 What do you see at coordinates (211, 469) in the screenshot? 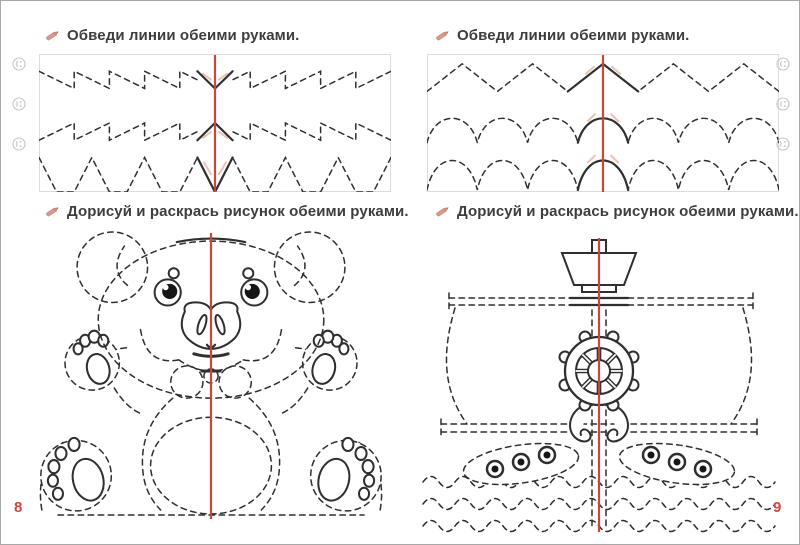
I see `foot-pads` at bounding box center [211, 469].